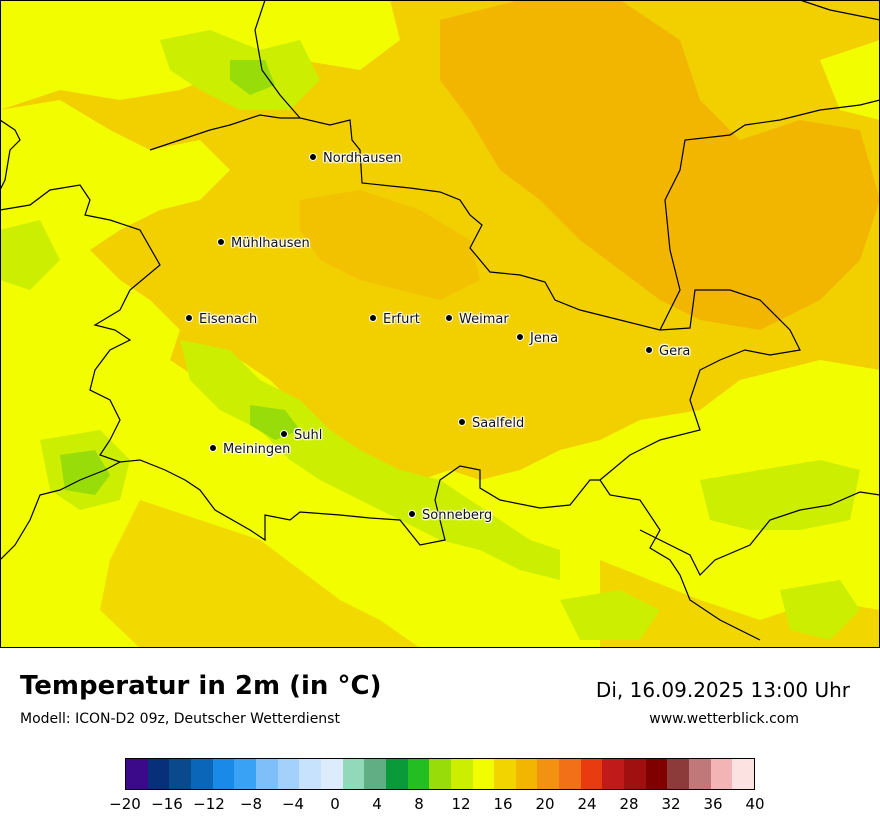  What do you see at coordinates (545, 804) in the screenshot?
I see `legend-tick-label: 20` at bounding box center [545, 804].